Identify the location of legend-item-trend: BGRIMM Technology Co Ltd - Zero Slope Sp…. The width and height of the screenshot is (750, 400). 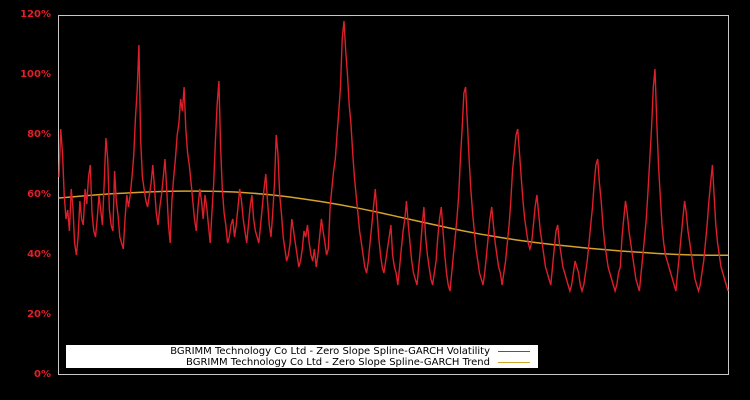
(358, 362).